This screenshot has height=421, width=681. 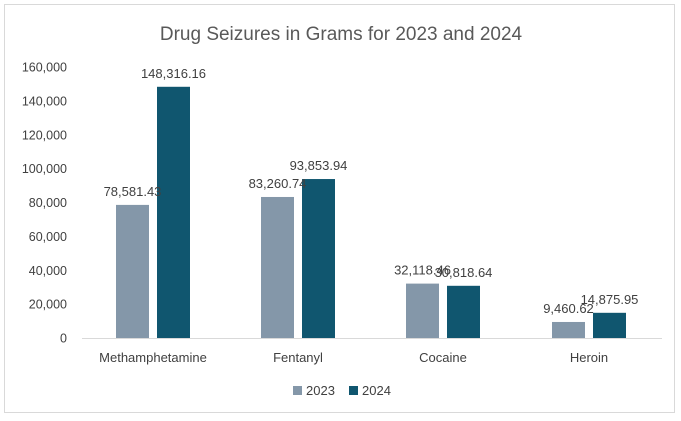 I want to click on x-tick-label: Heroin, so click(x=589, y=357).